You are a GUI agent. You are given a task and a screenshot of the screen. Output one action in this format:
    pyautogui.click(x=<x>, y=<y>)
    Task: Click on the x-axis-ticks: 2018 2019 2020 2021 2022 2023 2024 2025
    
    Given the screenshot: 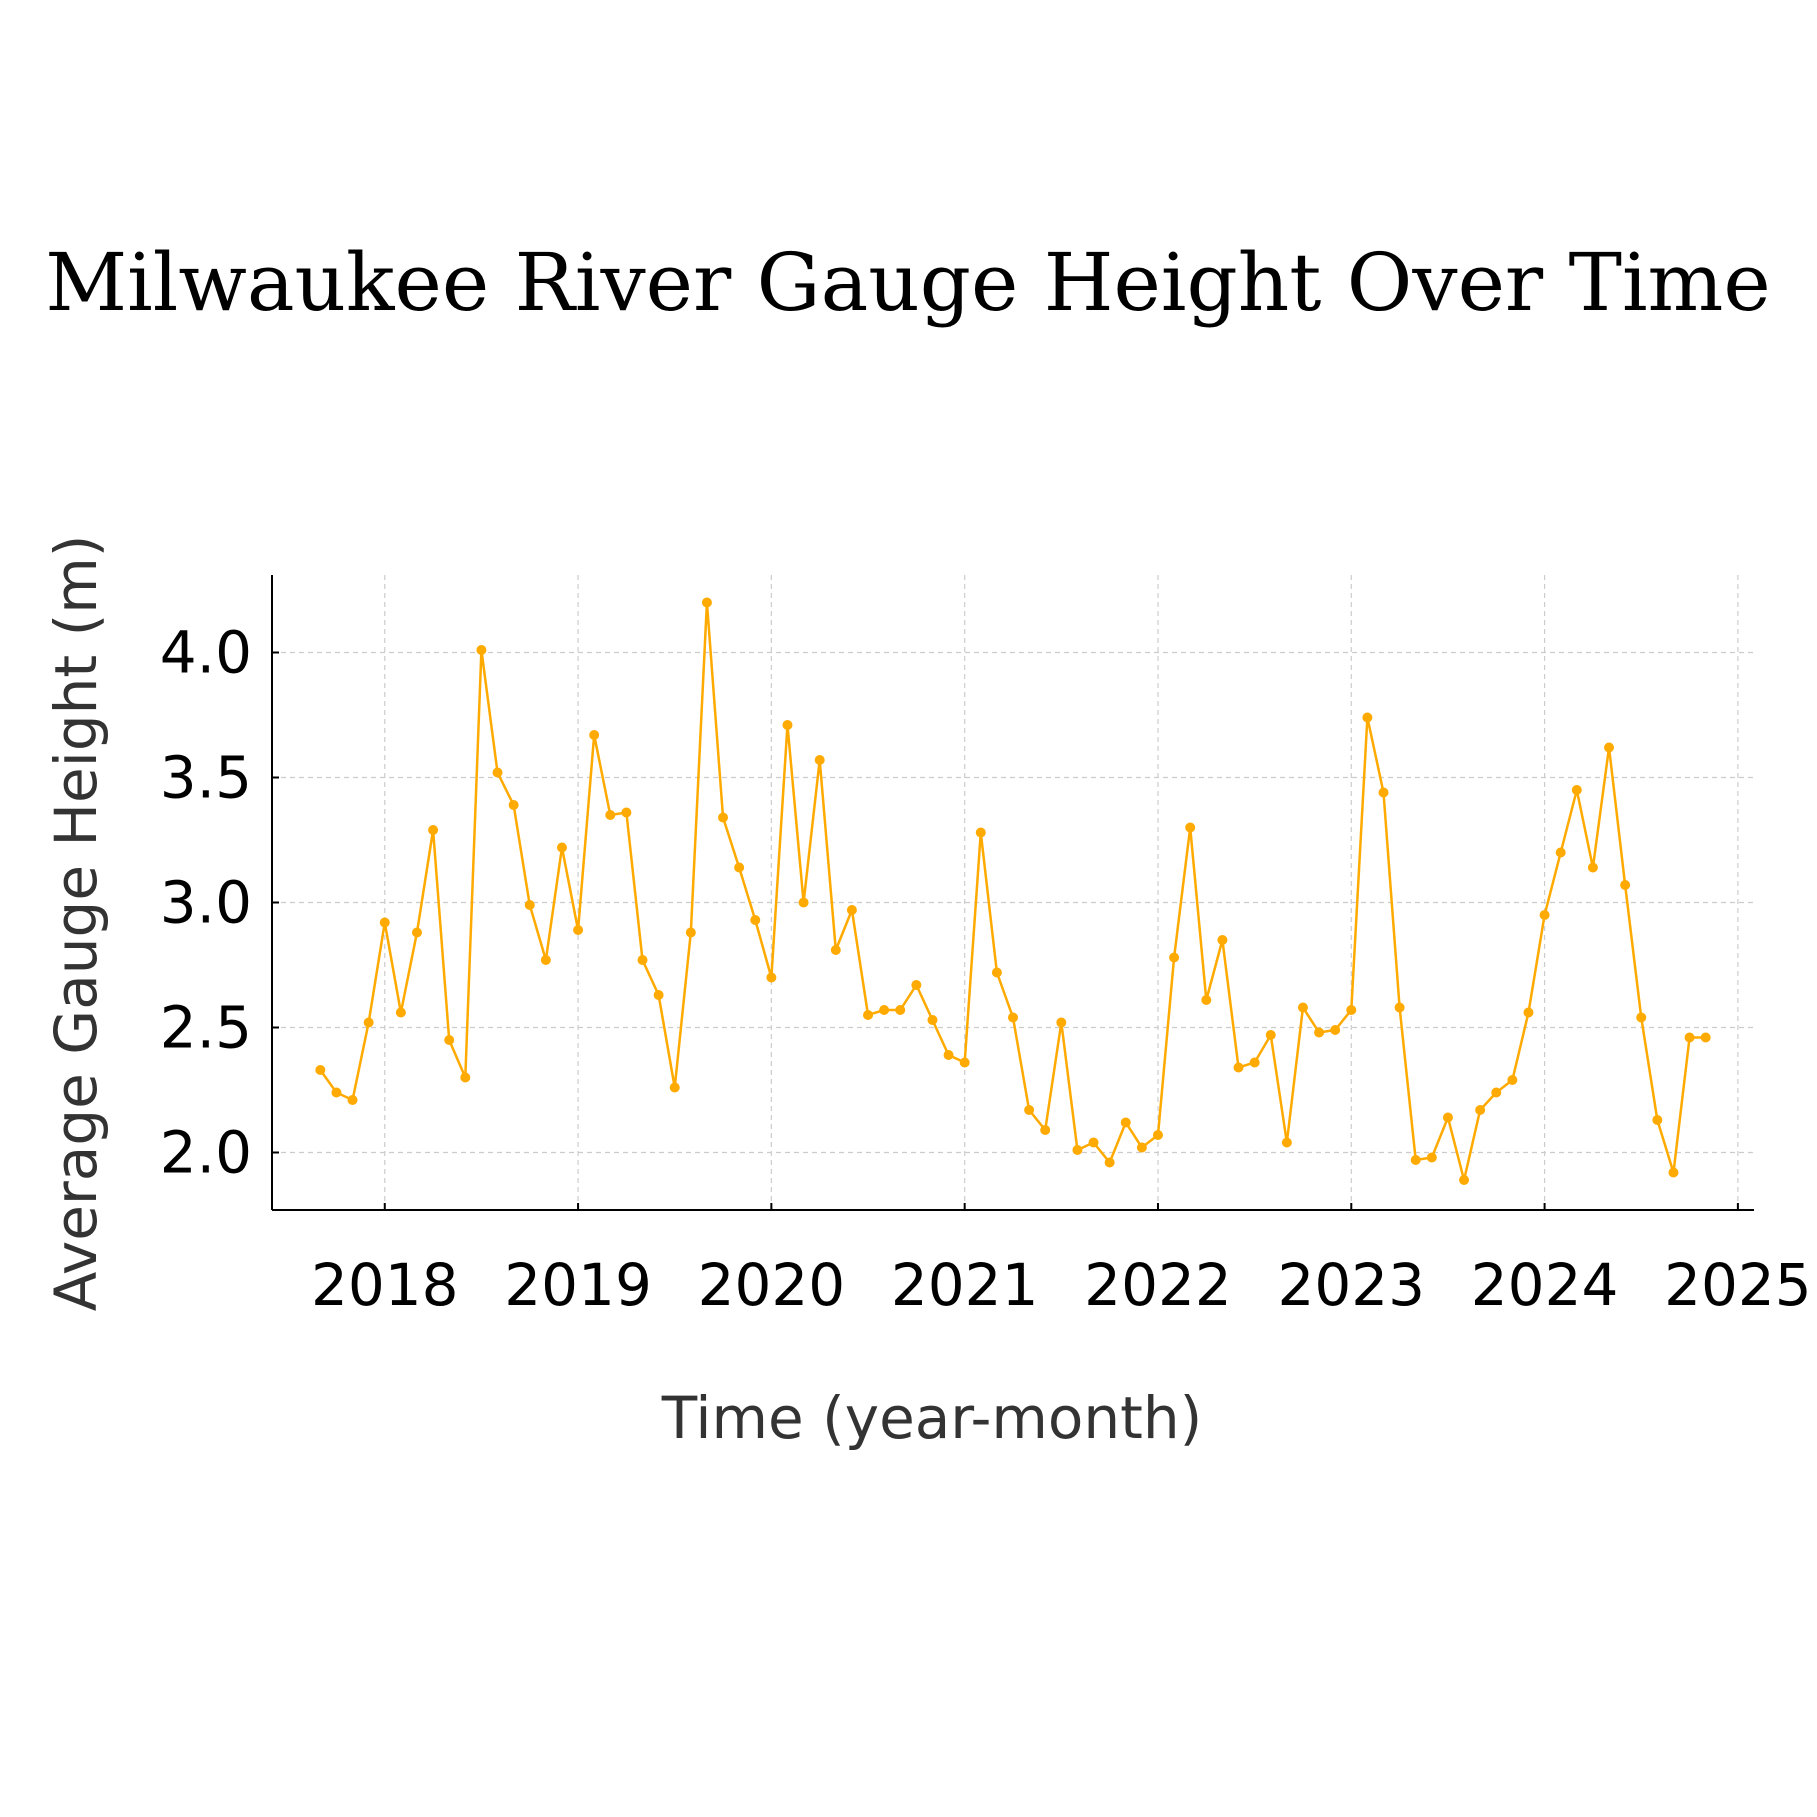 What is the action you would take?
    pyautogui.click(x=1061, y=1261)
    